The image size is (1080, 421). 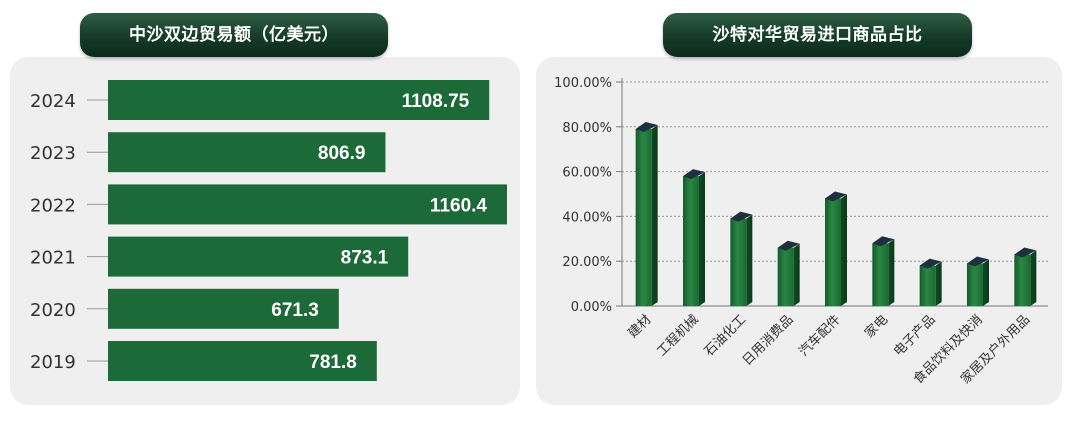 What do you see at coordinates (53, 205) in the screenshot?
I see `year-label: 2022` at bounding box center [53, 205].